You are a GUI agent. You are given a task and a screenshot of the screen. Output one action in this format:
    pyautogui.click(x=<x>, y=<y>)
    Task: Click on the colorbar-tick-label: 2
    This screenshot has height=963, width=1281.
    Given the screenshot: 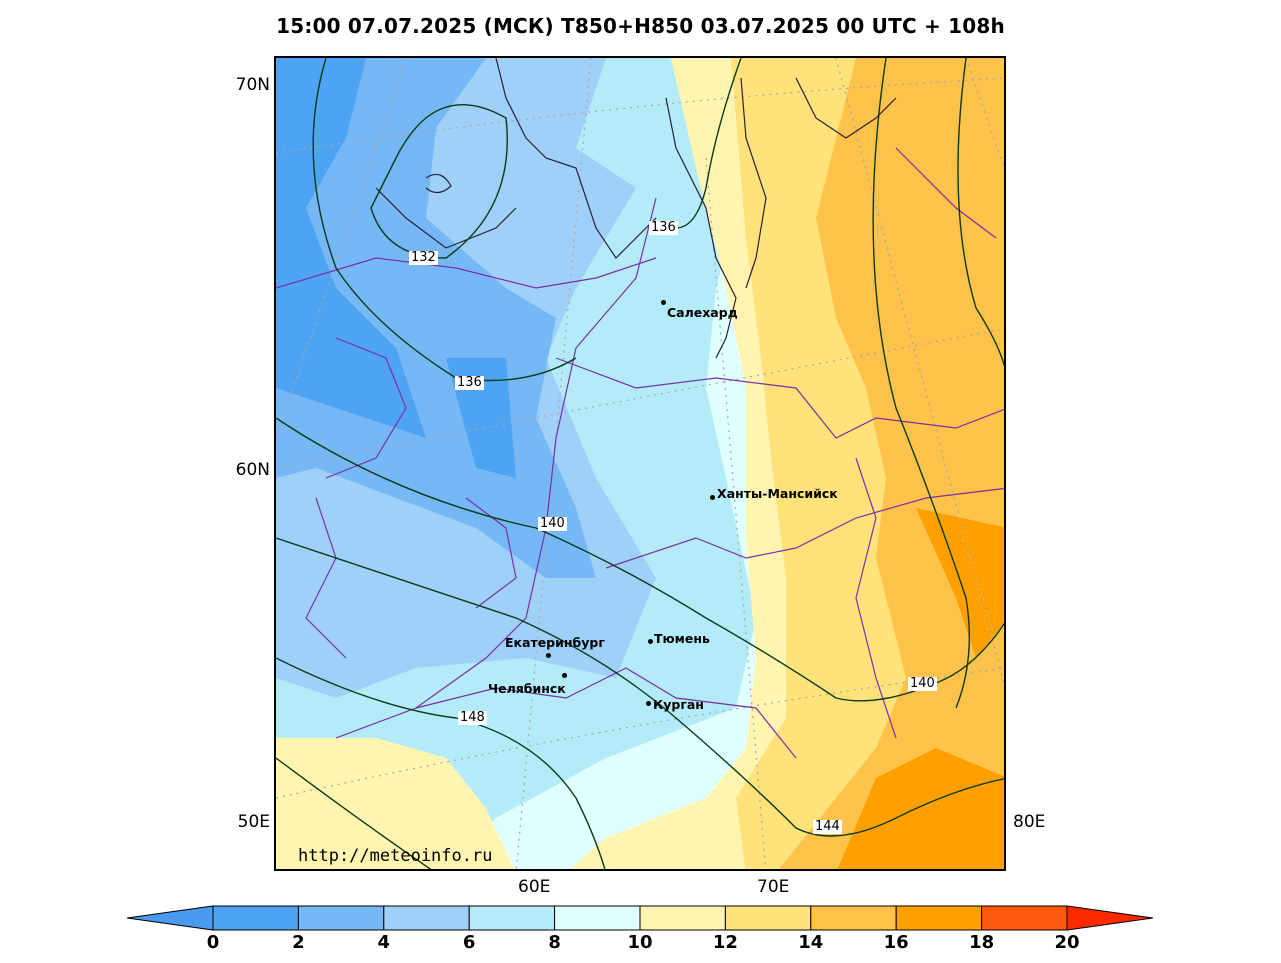 What is the action you would take?
    pyautogui.click(x=298, y=942)
    